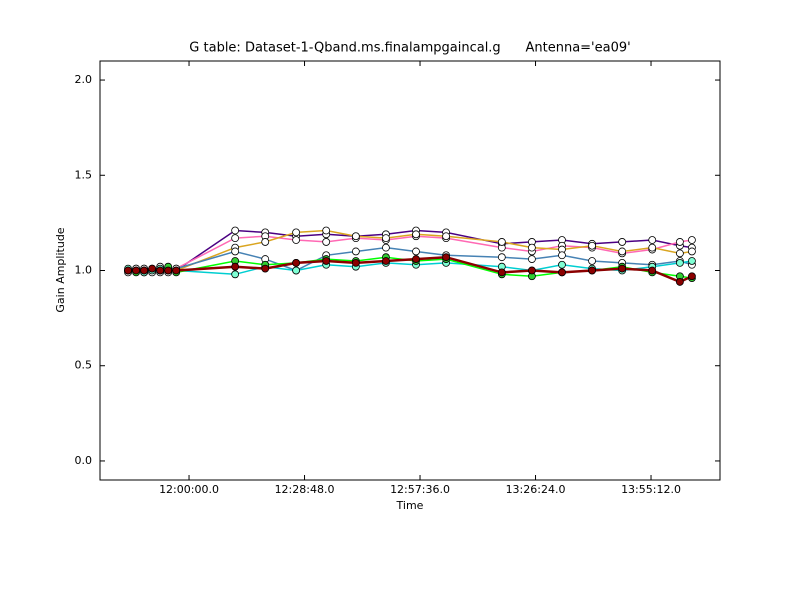 This screenshot has width=800, height=600. What do you see at coordinates (305, 489) in the screenshot?
I see `x-tick-label: 12:28:48.0` at bounding box center [305, 489].